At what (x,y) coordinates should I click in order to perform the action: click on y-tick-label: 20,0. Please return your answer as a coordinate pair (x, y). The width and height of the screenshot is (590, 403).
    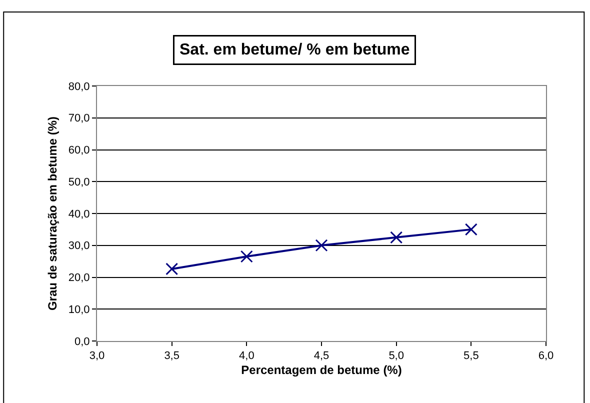
    Looking at the image, I should click on (79, 278).